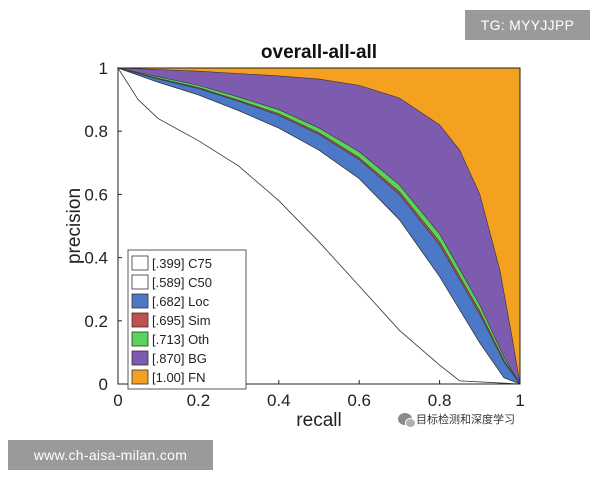 The width and height of the screenshot is (600, 480). Describe the element at coordinates (140, 263) in the screenshot. I see `legend-swatch-c75` at that location.